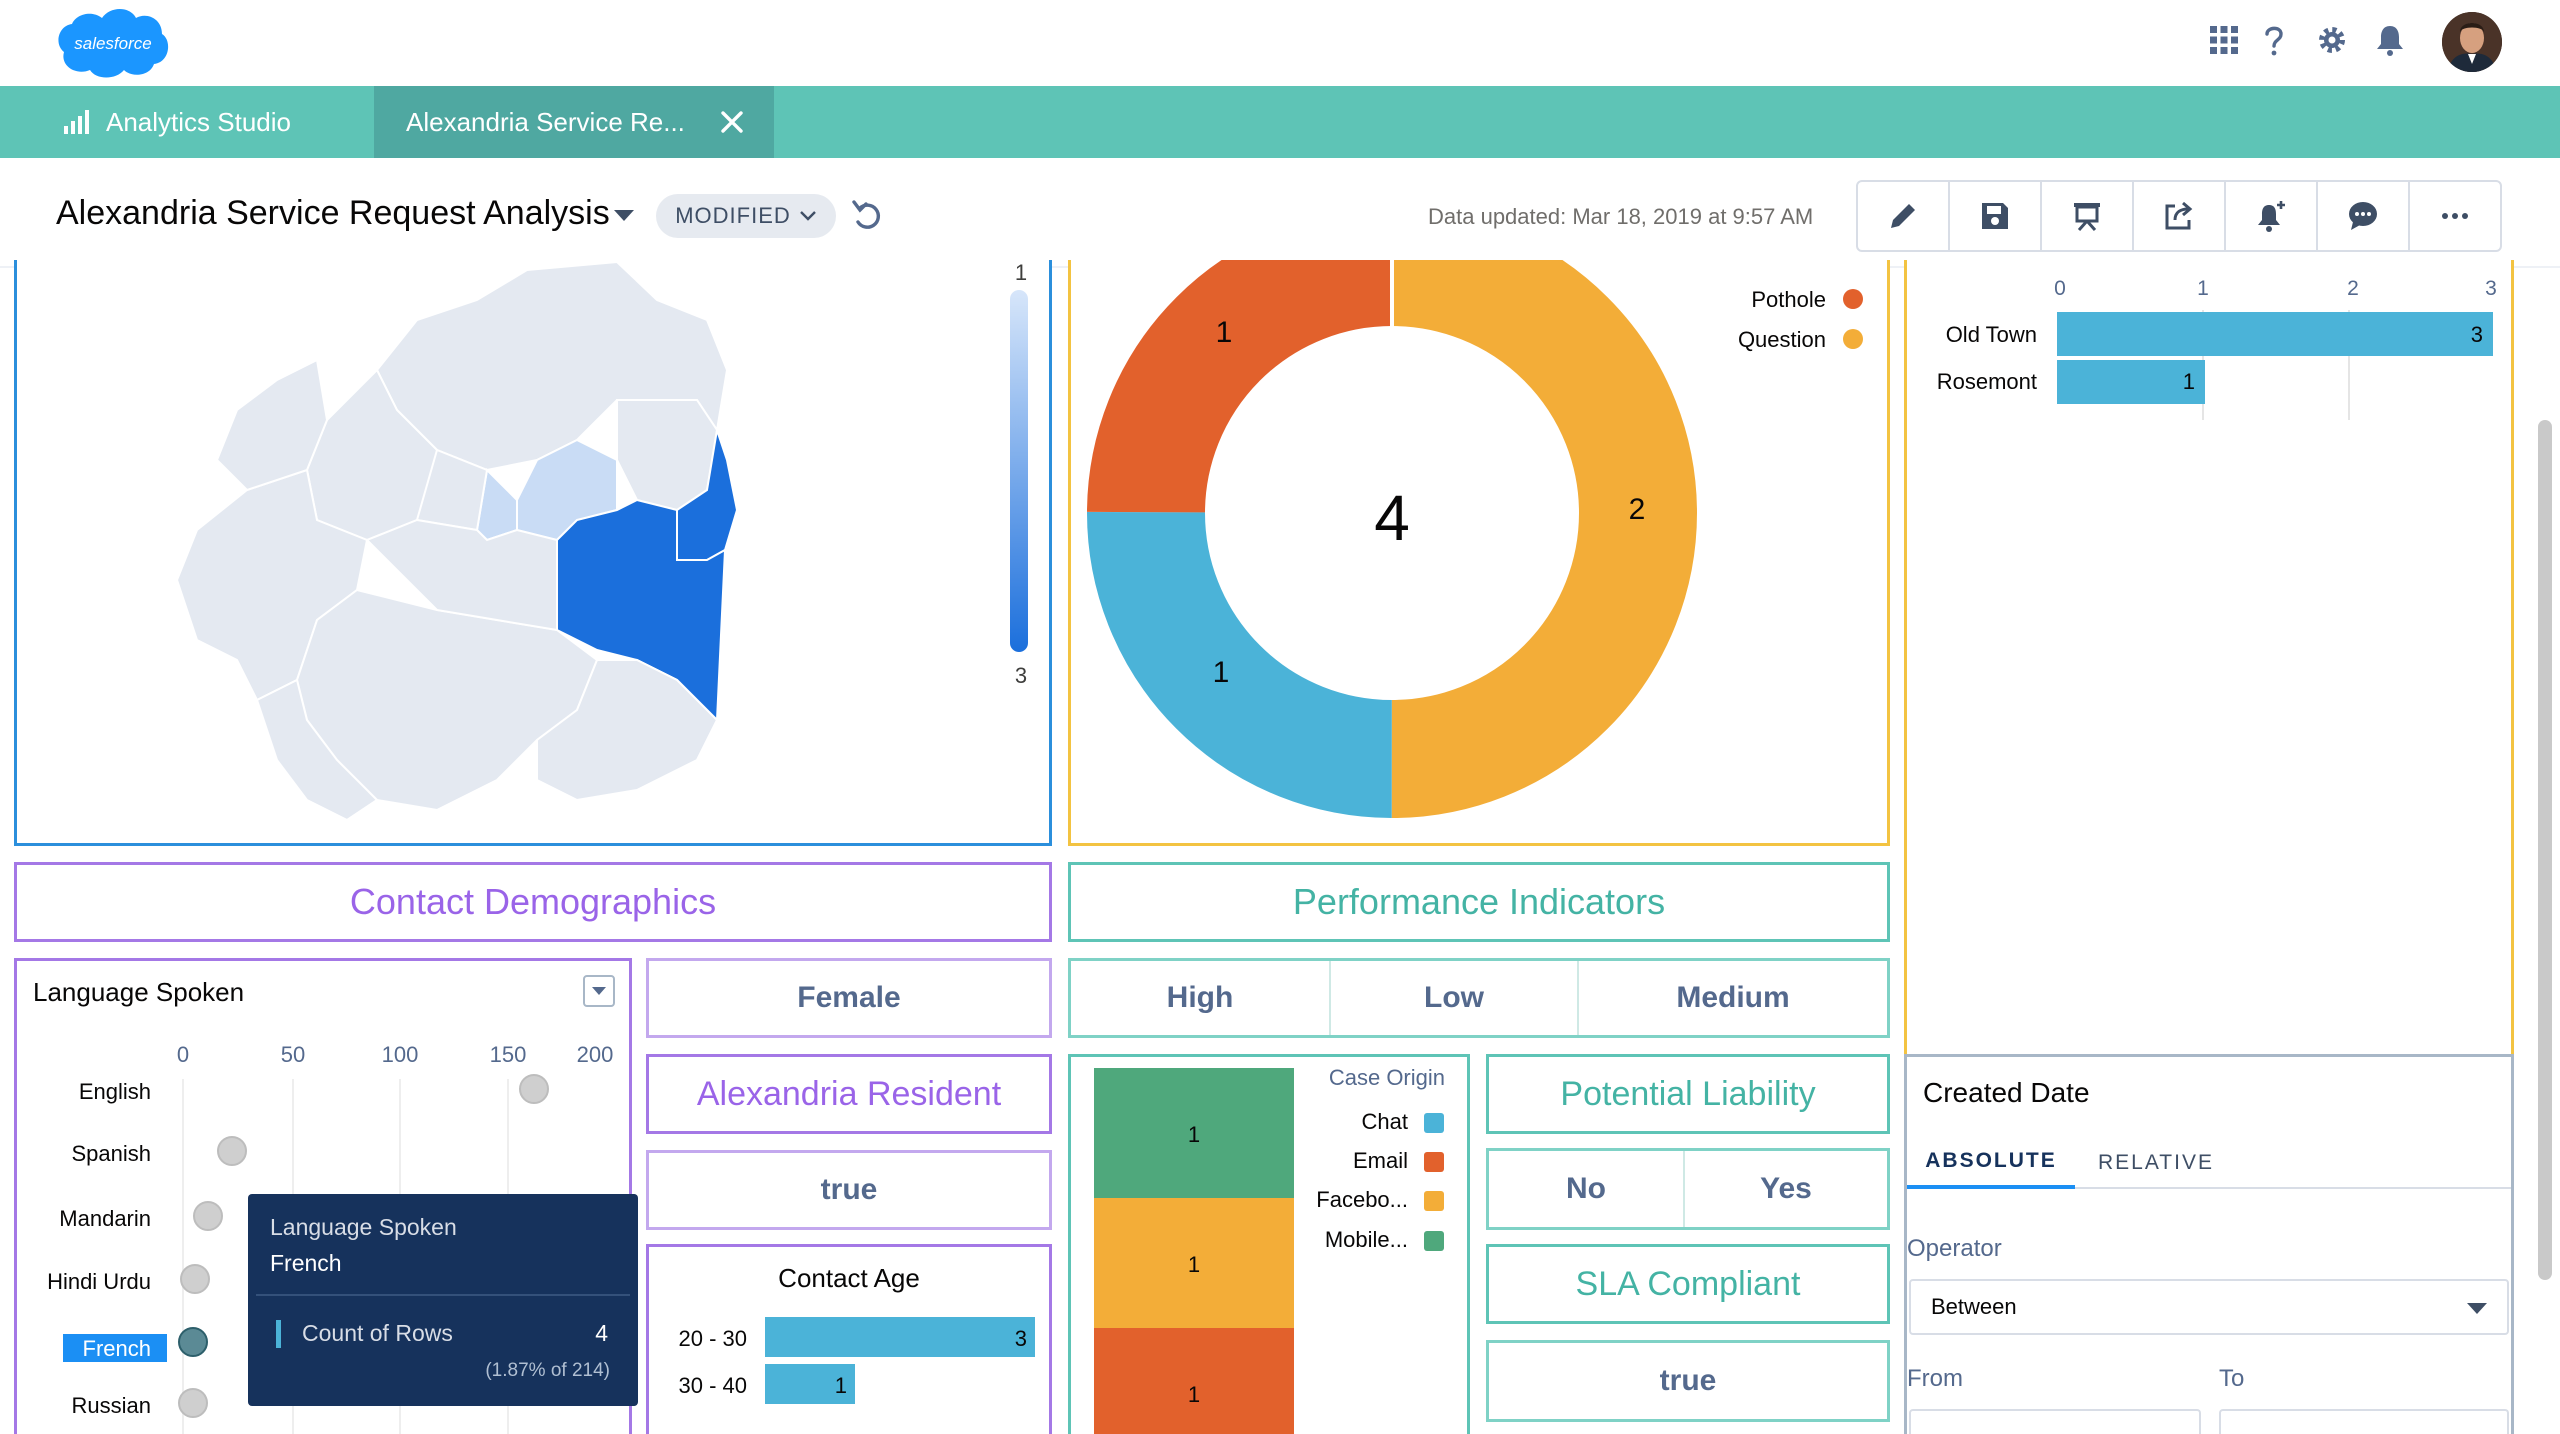 This screenshot has height=1434, width=2560. Describe the element at coordinates (2332, 40) in the screenshot. I see `setup-gear-icon` at that location.